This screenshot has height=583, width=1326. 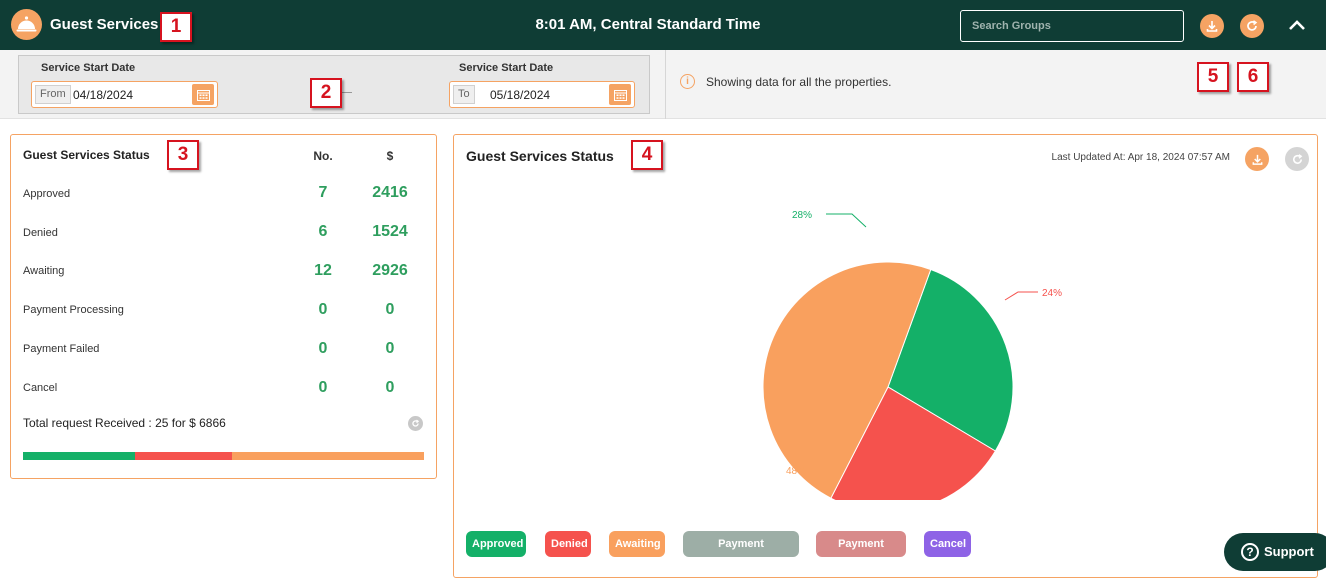 I want to click on support-label: Support, so click(x=1289, y=551).